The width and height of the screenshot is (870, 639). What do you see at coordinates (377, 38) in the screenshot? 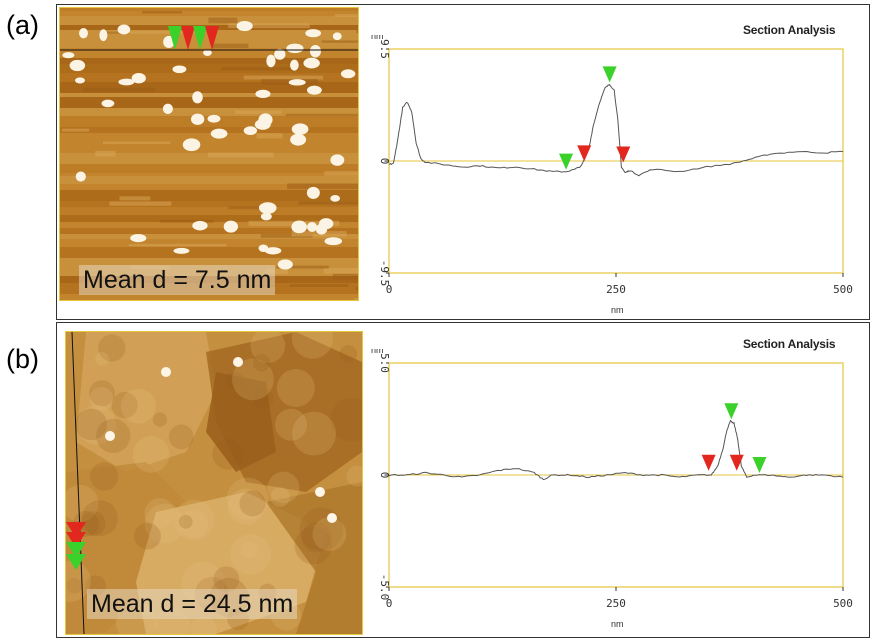
I see `chart-a-ylabel: nm` at bounding box center [377, 38].